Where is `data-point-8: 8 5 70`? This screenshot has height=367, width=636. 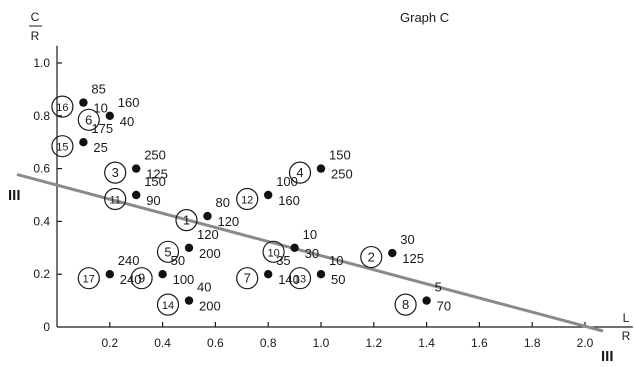
data-point-8: 8 5 70 is located at coordinates (422, 298).